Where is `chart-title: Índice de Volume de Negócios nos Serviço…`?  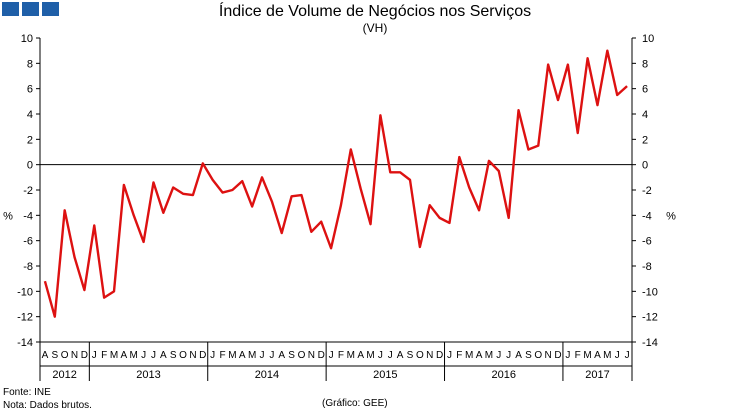
chart-title: Índice de Volume de Negócios nos Serviço… is located at coordinates (375, 11).